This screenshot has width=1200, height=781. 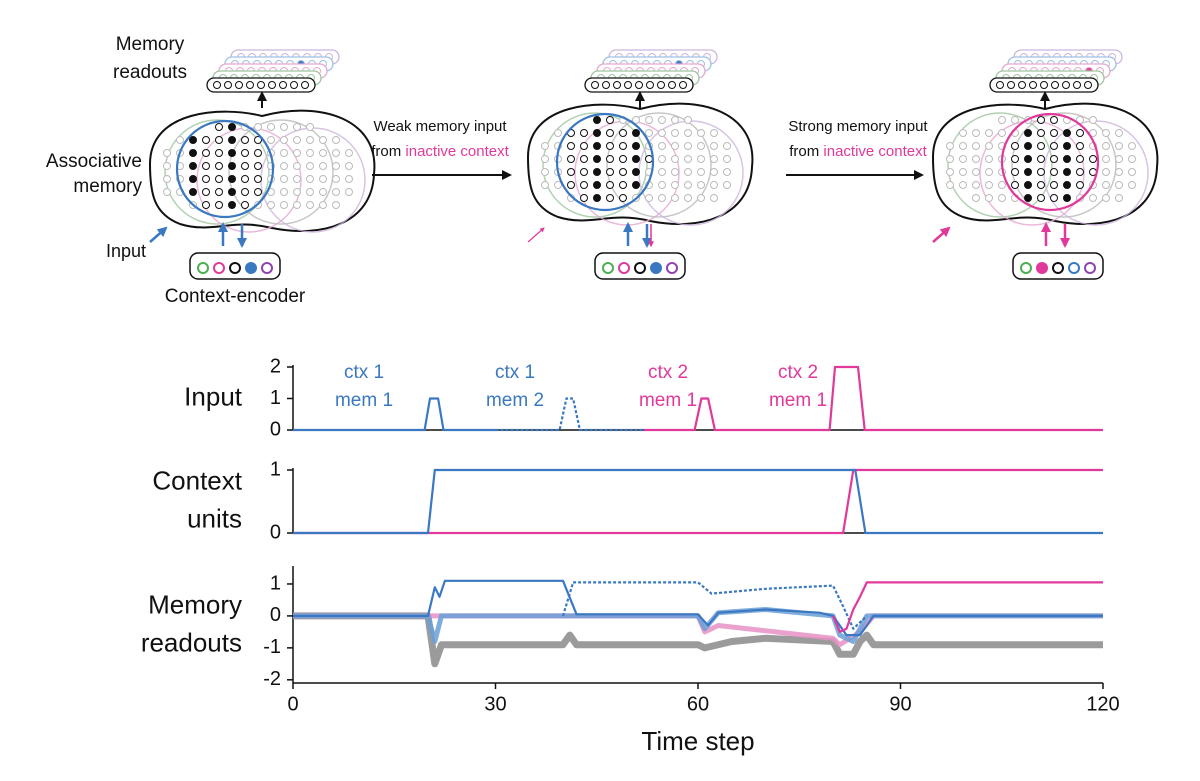 I want to click on y-axis-label: units, so click(x=214, y=518).